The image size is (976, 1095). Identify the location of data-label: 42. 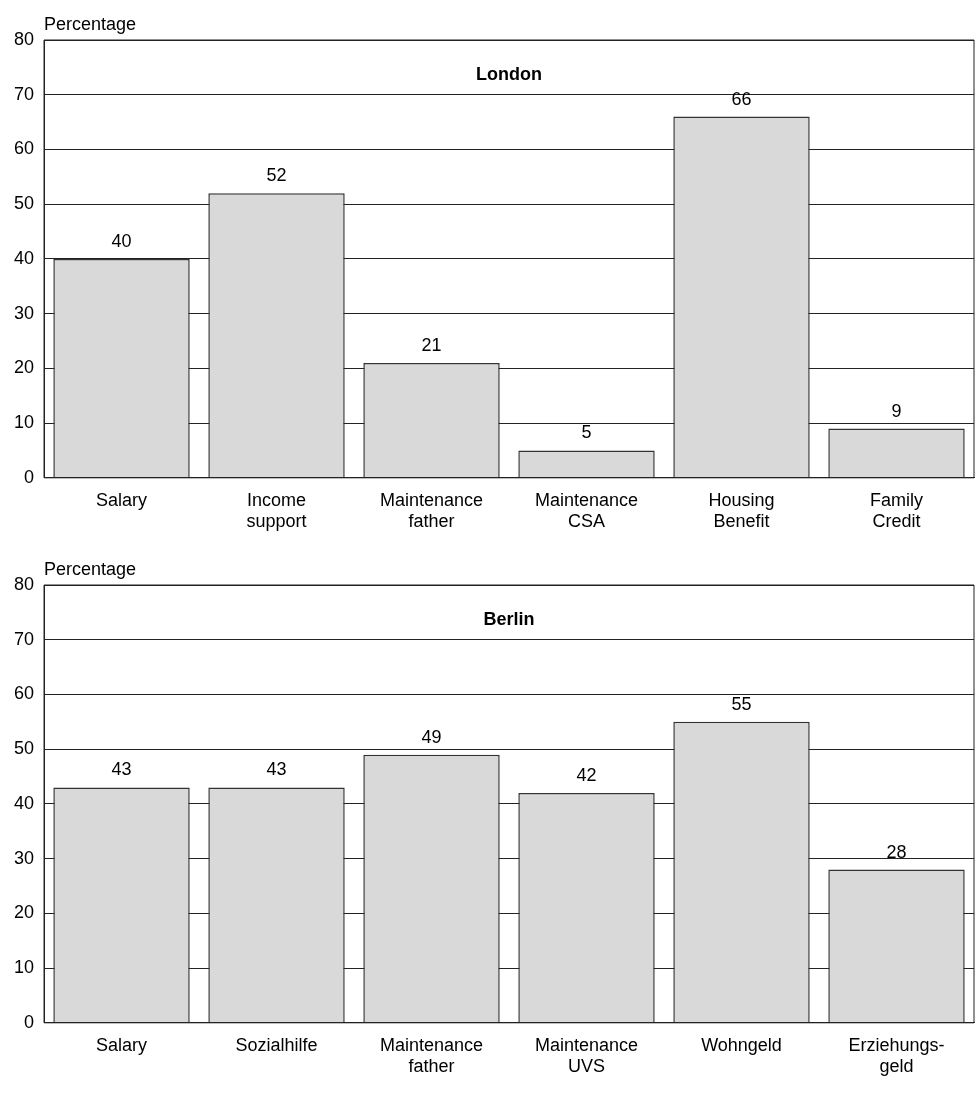
(586, 774).